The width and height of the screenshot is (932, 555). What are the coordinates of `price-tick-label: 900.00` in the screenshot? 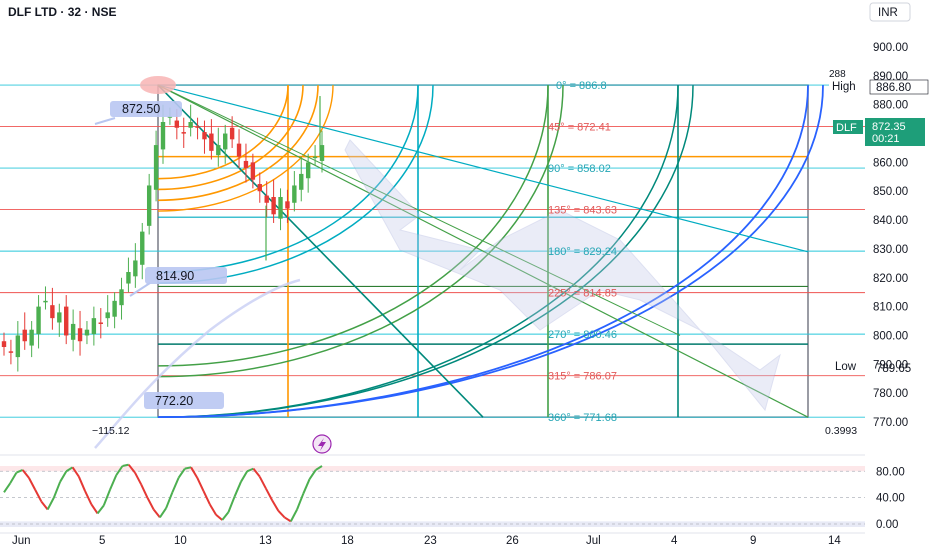 It's located at (890, 48).